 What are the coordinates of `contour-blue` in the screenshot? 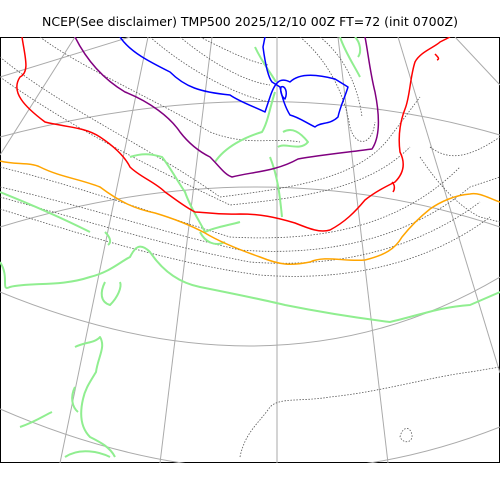 It's located at (234, 82).